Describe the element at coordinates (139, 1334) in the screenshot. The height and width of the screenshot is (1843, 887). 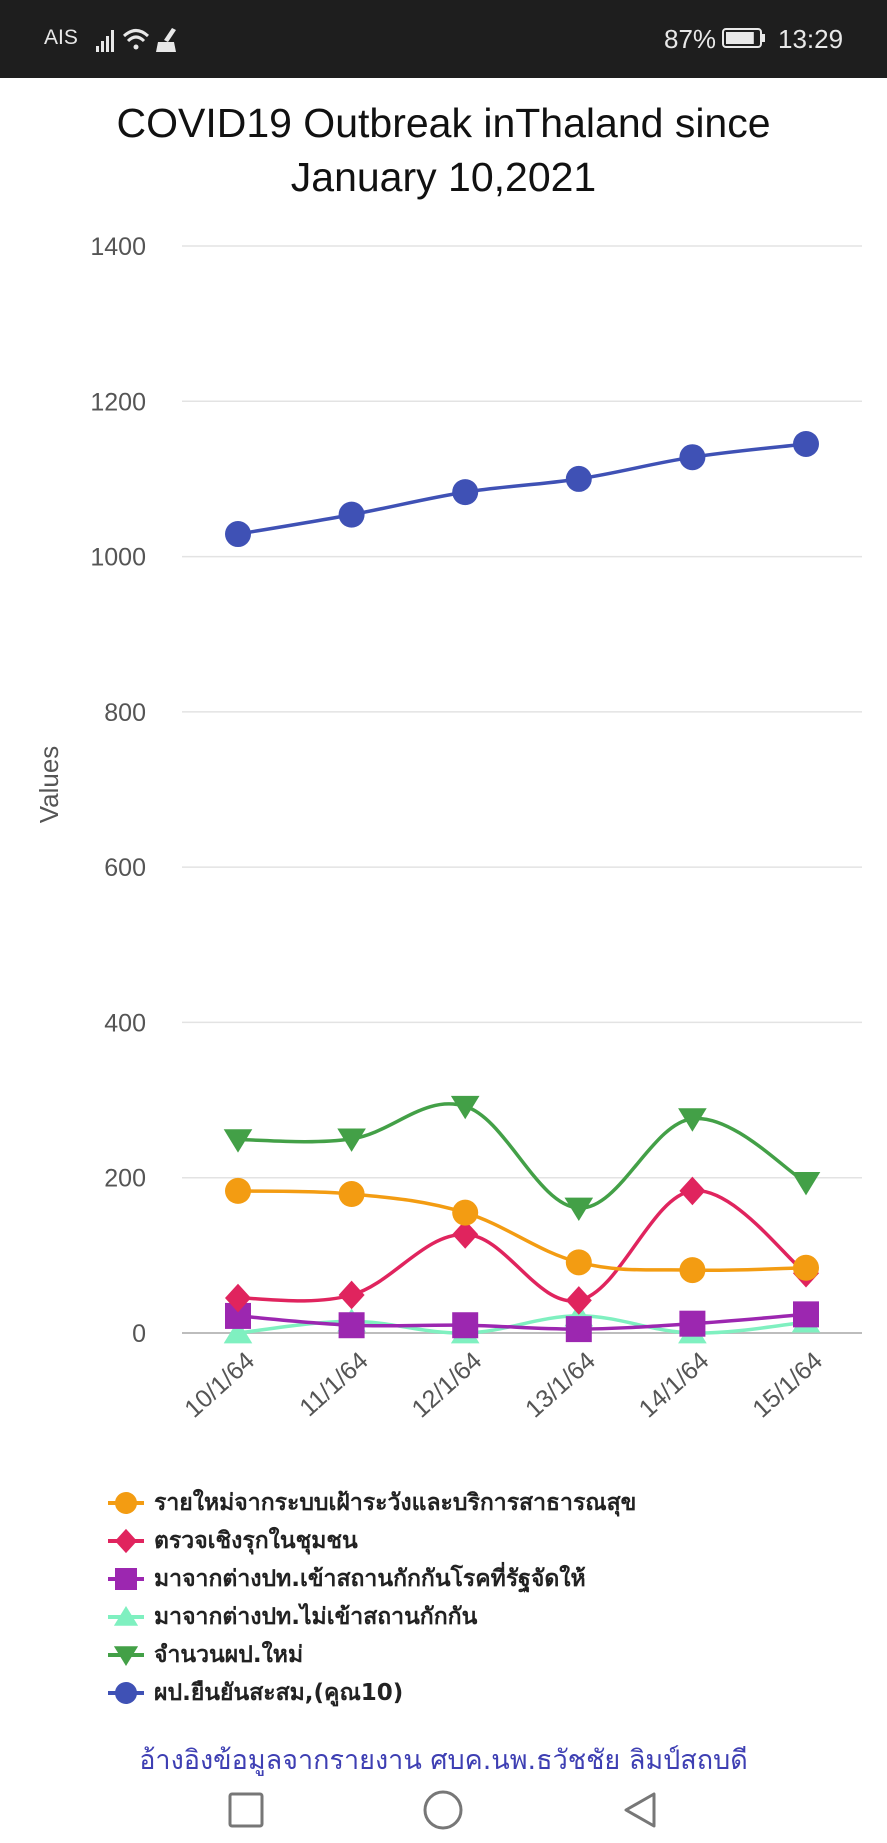
I see `y-tick-label: 0` at that location.